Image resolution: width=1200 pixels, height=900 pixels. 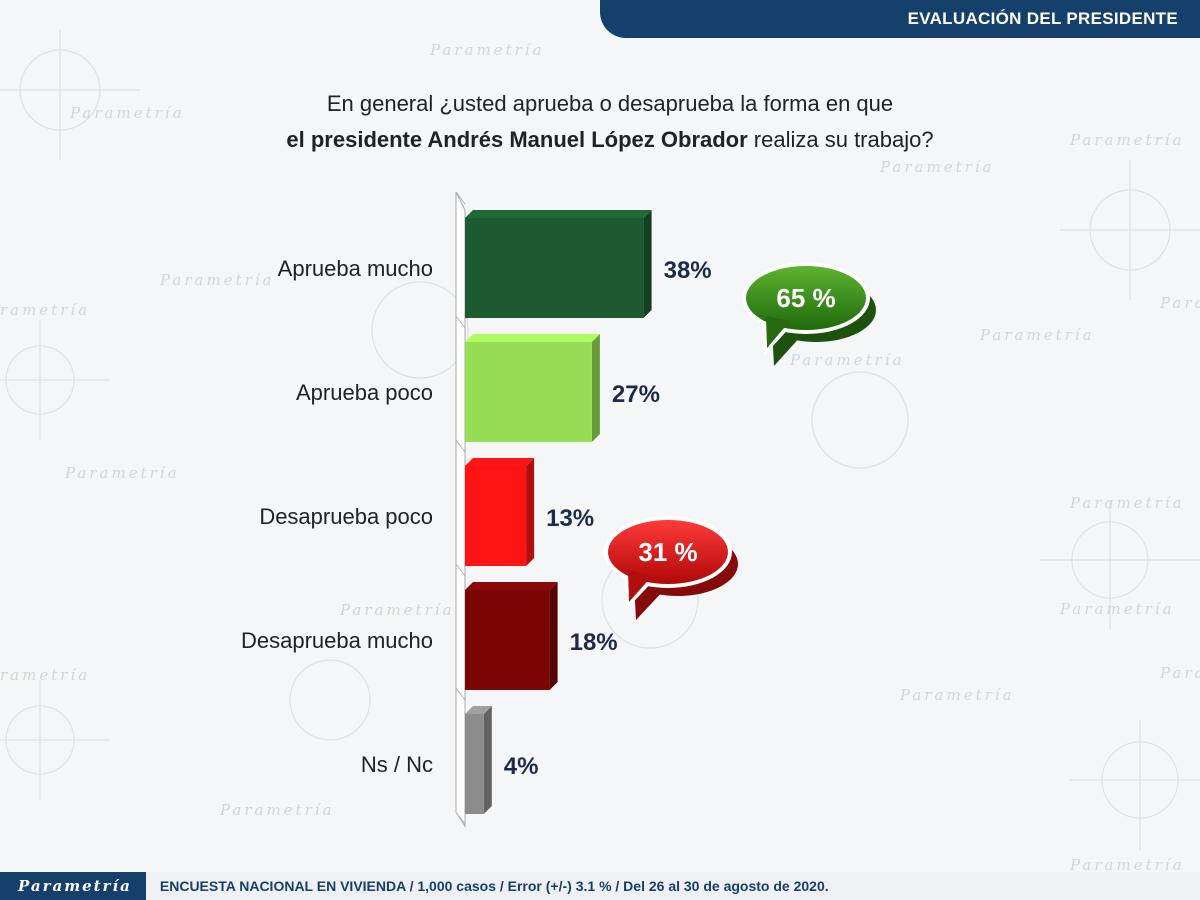 I want to click on callout-bubble: 65 %, so click(x=809, y=314).